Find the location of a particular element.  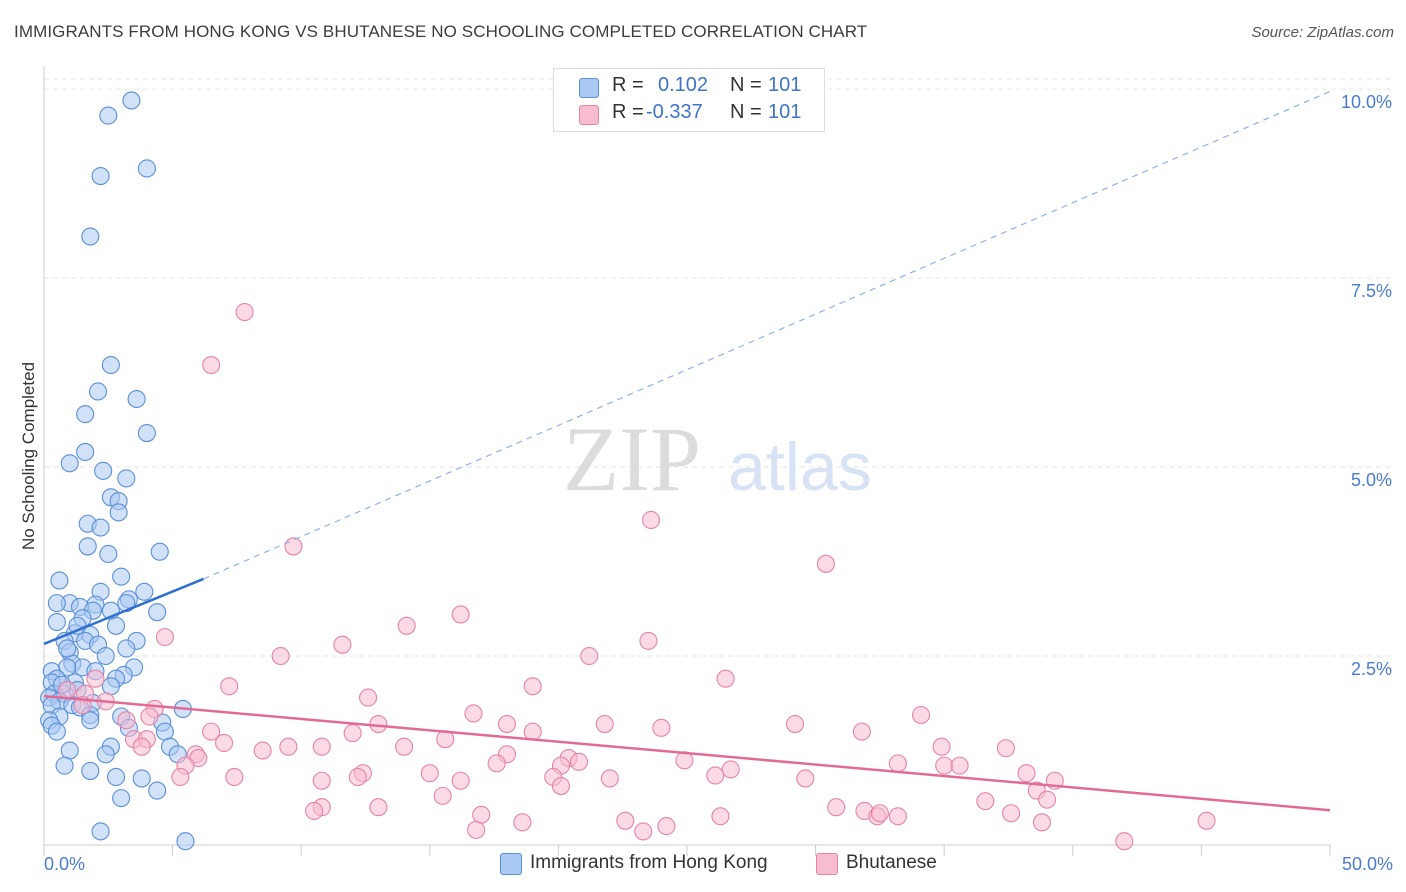

legend-label: Bhutanese is located at coordinates (891, 862).